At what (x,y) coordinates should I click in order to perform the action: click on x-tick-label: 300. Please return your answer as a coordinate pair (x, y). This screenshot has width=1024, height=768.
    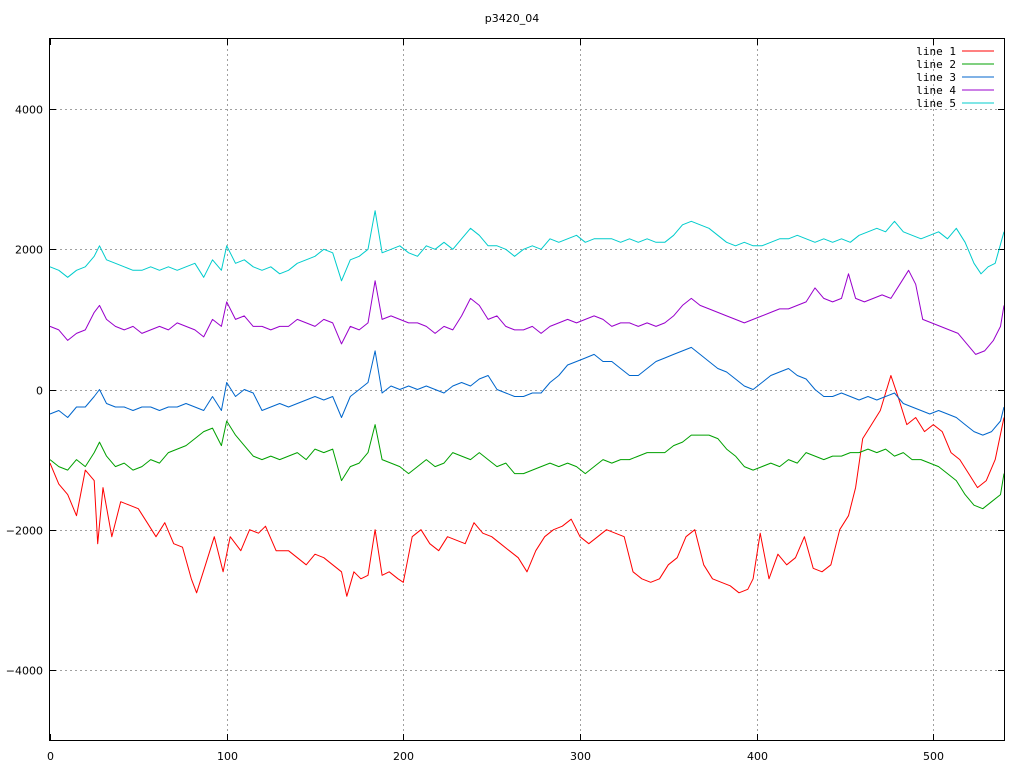
    Looking at the image, I should click on (580, 756).